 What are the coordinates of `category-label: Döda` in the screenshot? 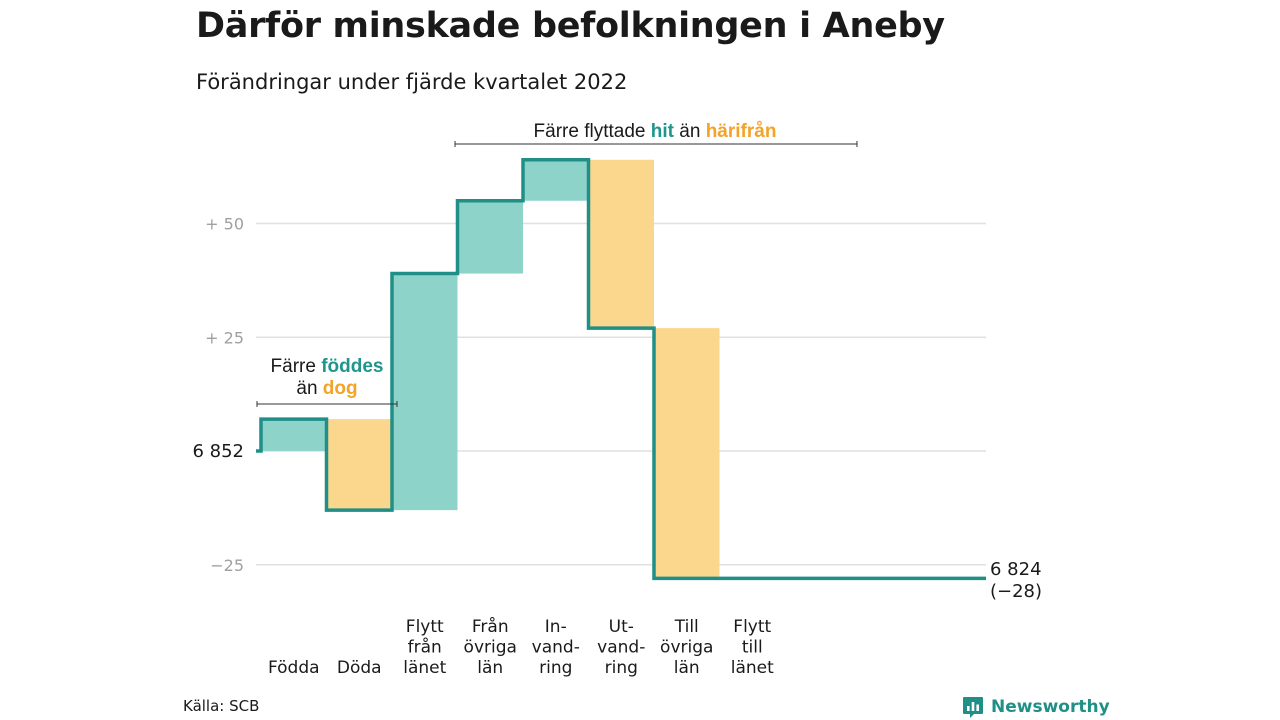 It's located at (359, 668).